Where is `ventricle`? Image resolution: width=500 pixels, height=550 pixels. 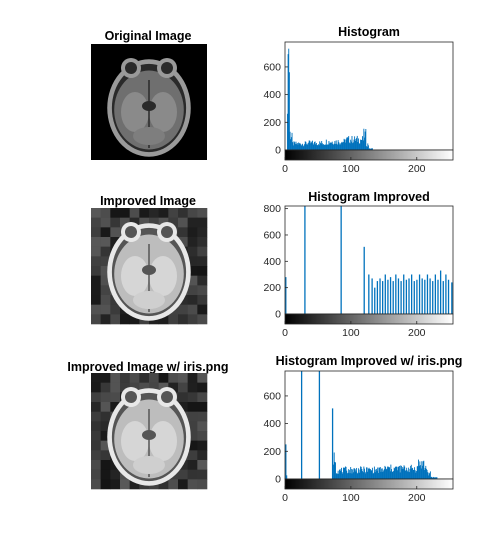 ventricle is located at coordinates (149, 106).